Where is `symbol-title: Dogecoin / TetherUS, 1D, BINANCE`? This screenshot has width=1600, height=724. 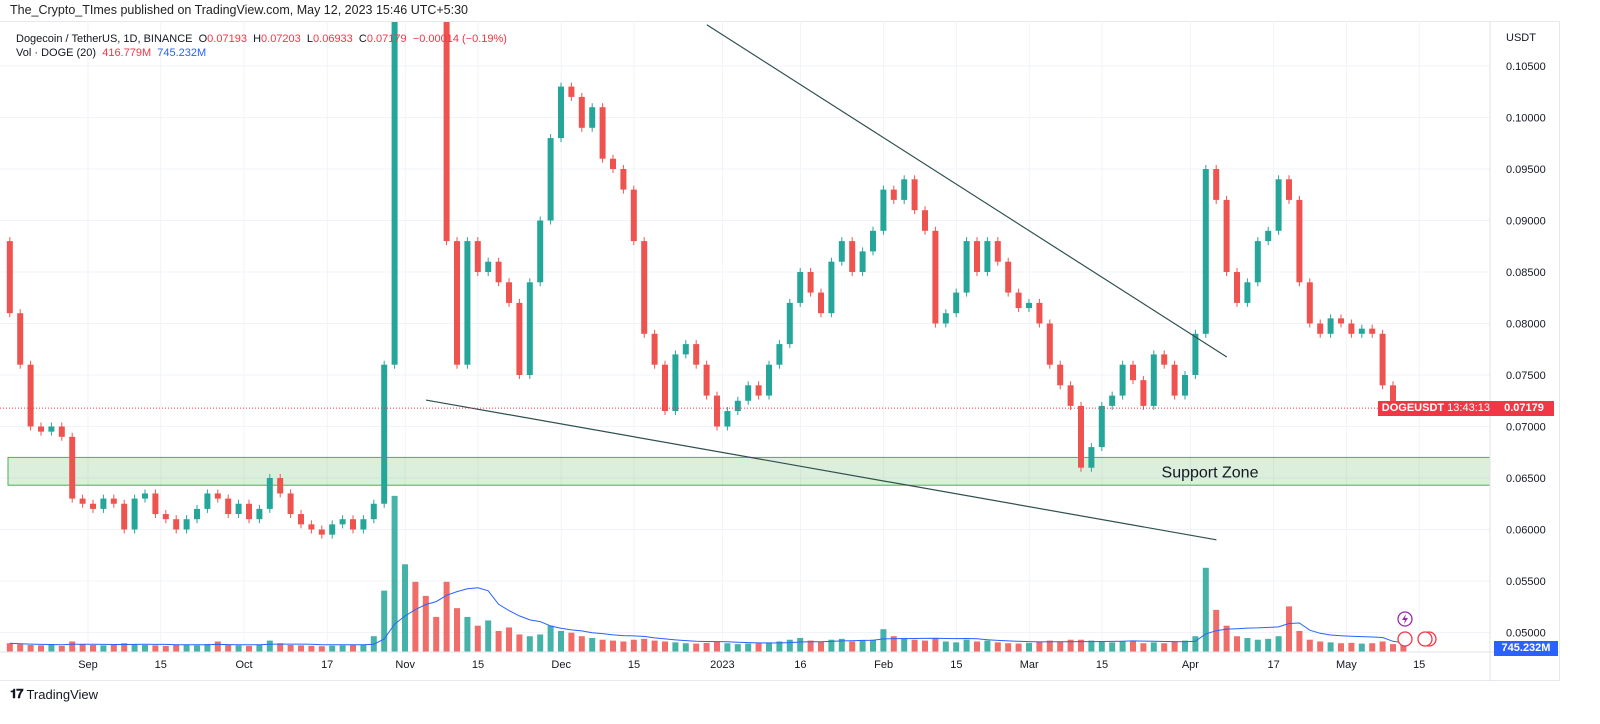
symbol-title: Dogecoin / TetherUS, 1D, BINANCE is located at coordinates (104, 39).